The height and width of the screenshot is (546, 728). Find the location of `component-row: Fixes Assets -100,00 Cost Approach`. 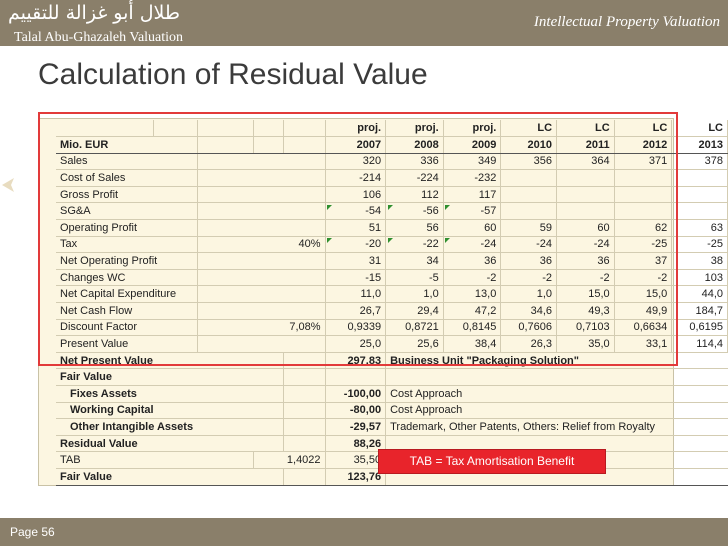

component-row: Fixes Assets -100,00 Cost Approach is located at coordinates (392, 394).